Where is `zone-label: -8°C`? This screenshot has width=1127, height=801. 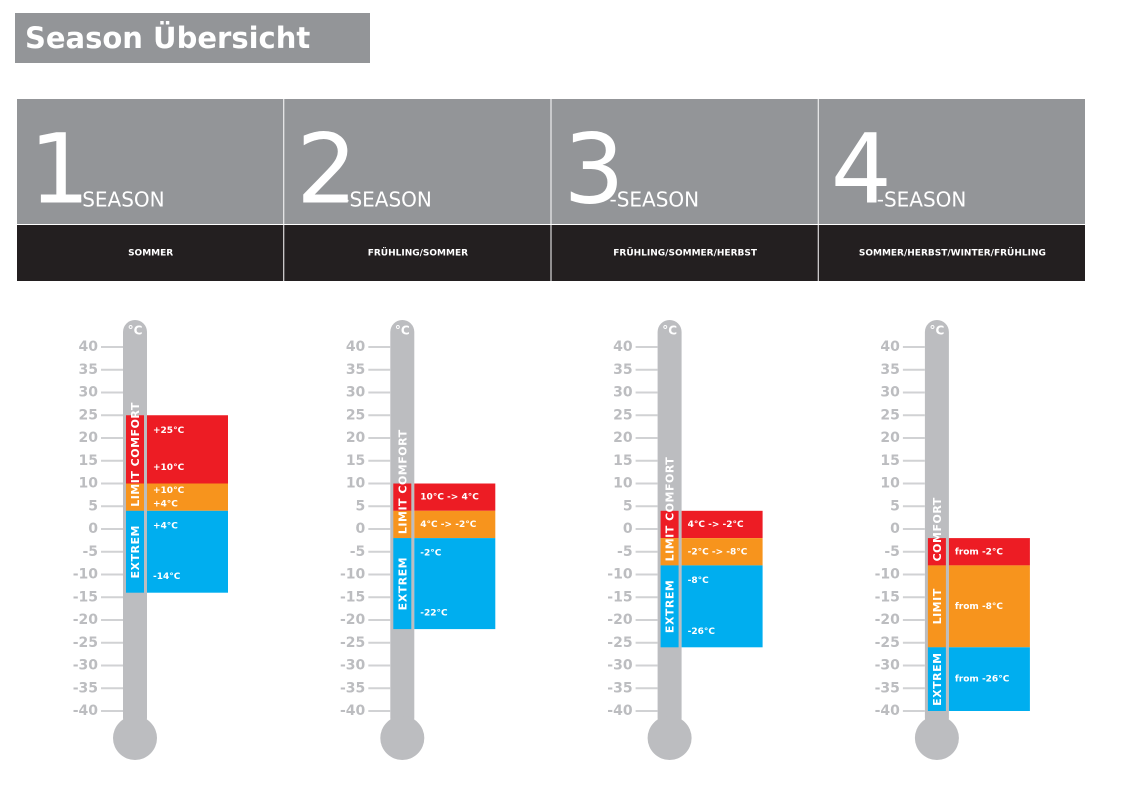
zone-label: -8°C is located at coordinates (698, 581).